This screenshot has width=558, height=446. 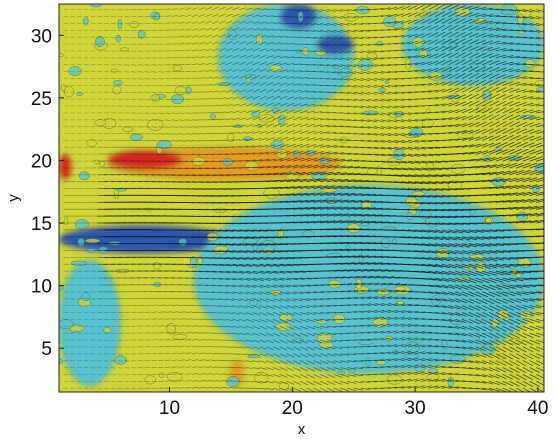 I want to click on contour-region-strong-positive, so click(x=65, y=166).